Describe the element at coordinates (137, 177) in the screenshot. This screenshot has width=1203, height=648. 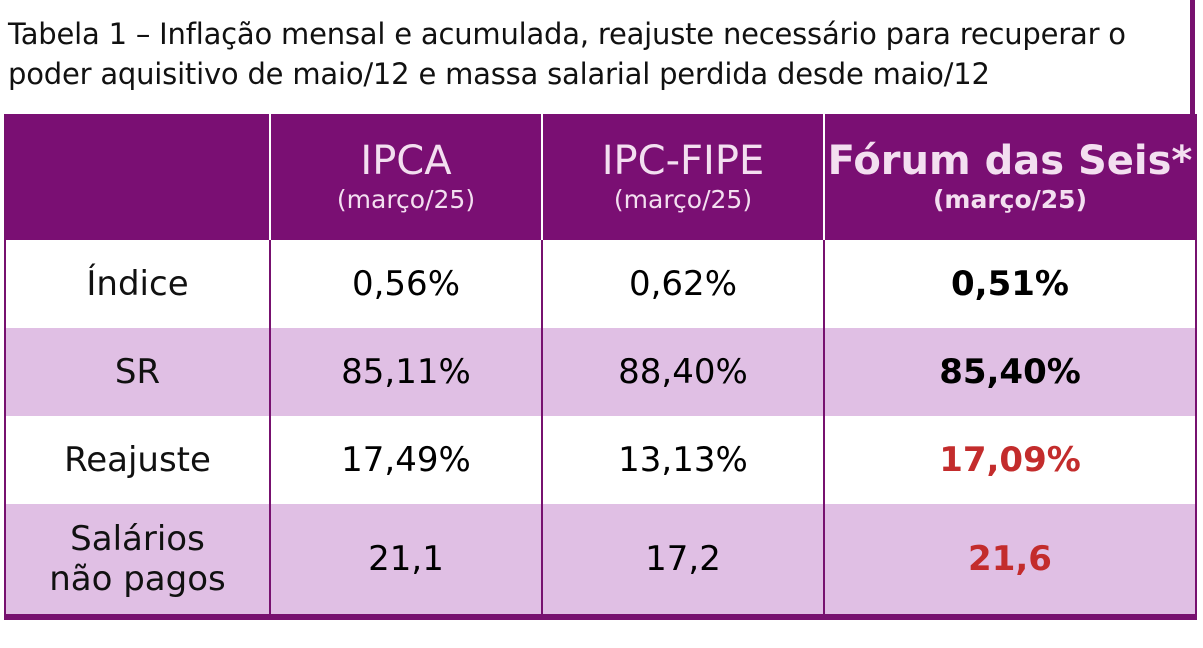
I see `header-empty-cell` at that location.